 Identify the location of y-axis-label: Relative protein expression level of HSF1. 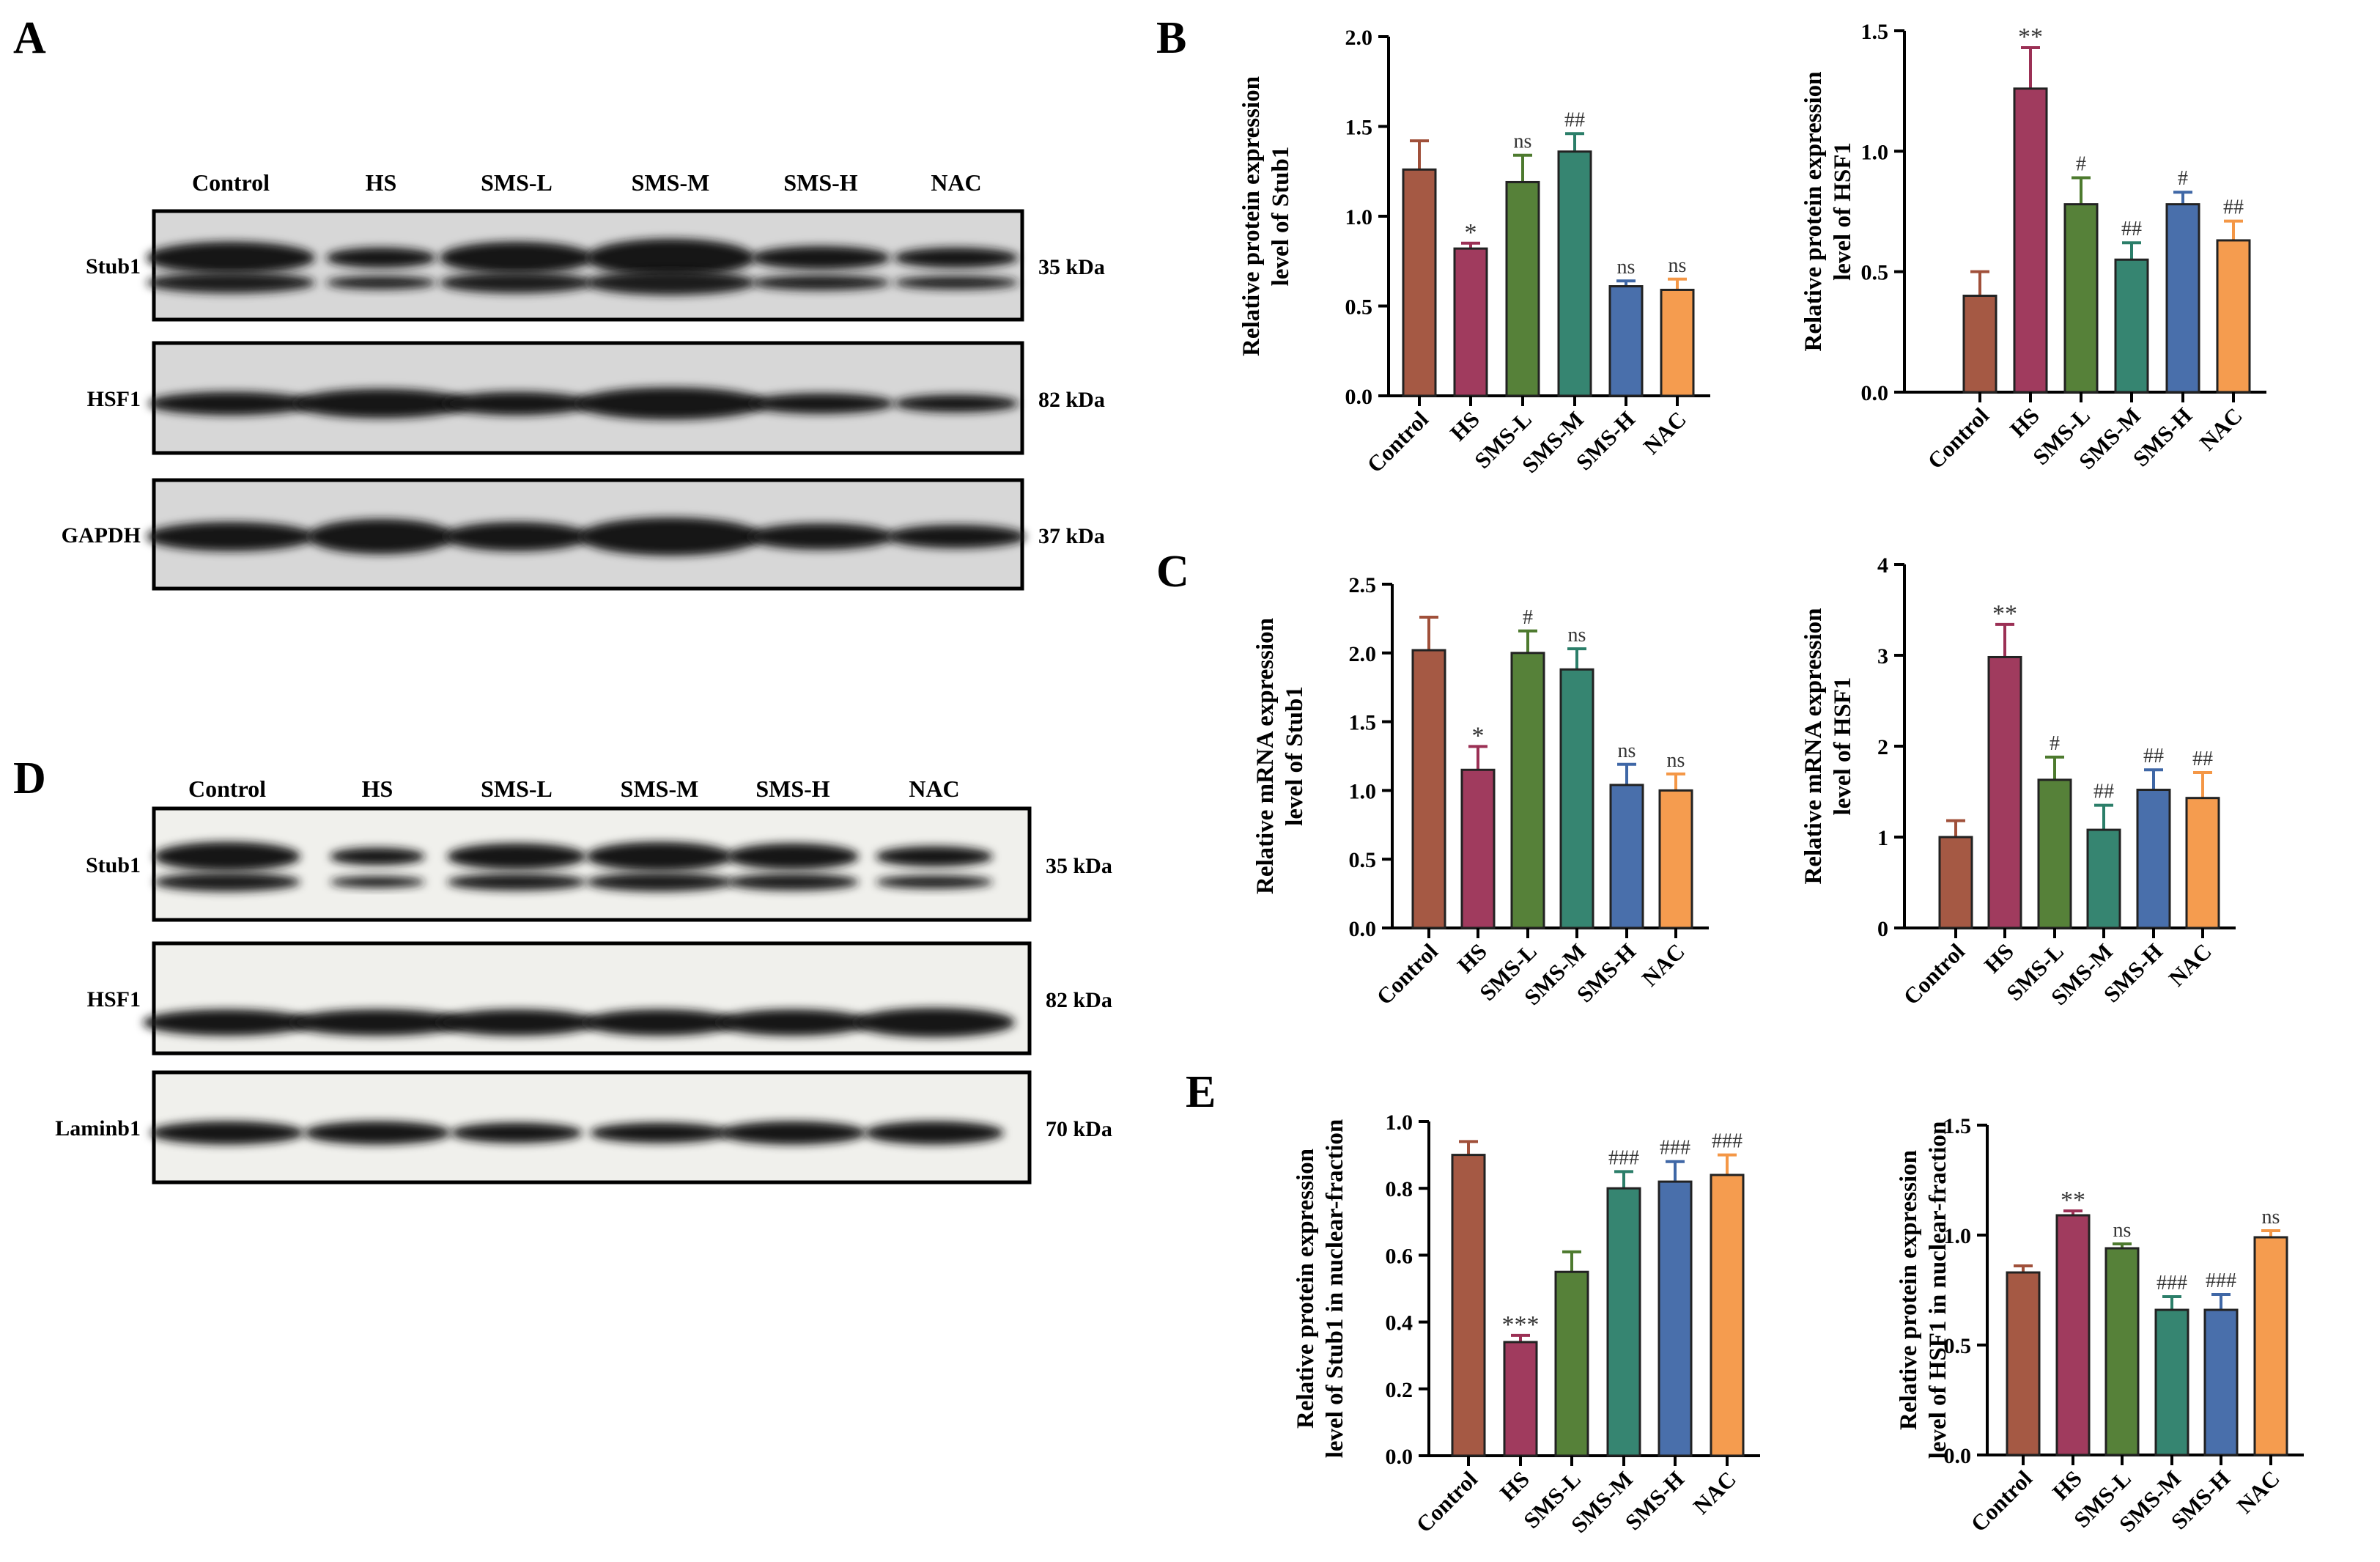
(1828, 212).